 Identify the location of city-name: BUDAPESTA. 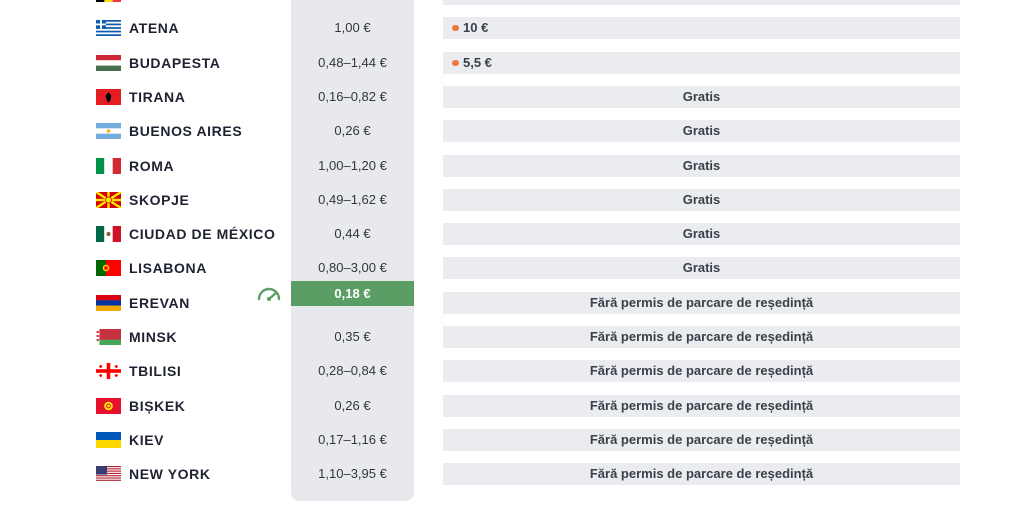
(175, 62).